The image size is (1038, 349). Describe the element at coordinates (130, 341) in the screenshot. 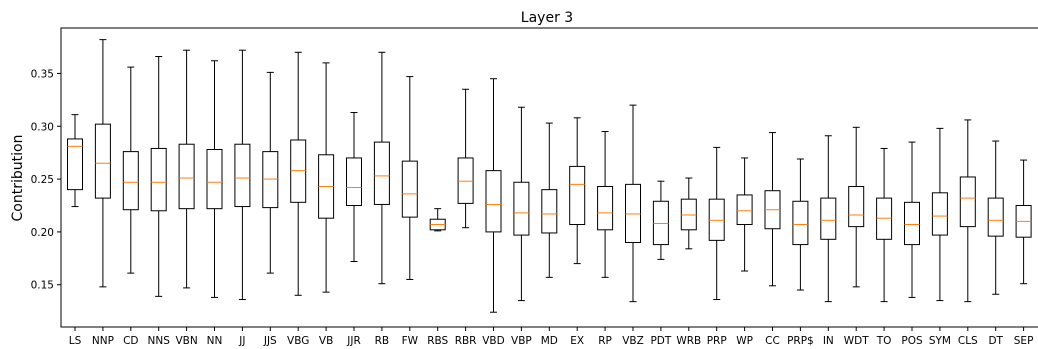

I see `x-tick-label: CD` at that location.